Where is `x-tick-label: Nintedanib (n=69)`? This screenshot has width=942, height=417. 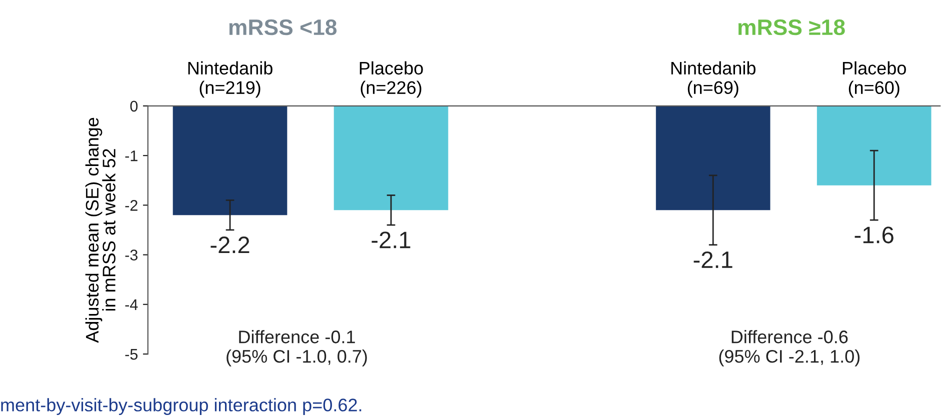
x-tick-label: Nintedanib (n=69) is located at coordinates (713, 79).